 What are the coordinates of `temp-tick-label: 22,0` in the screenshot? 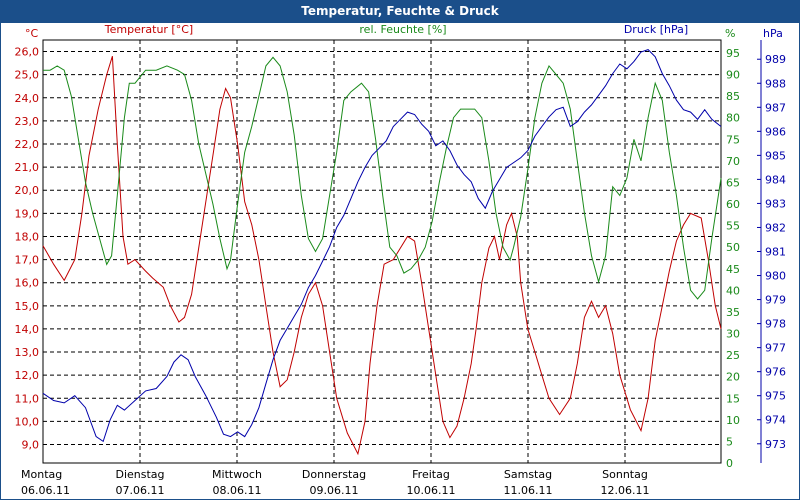 It's located at (27, 144).